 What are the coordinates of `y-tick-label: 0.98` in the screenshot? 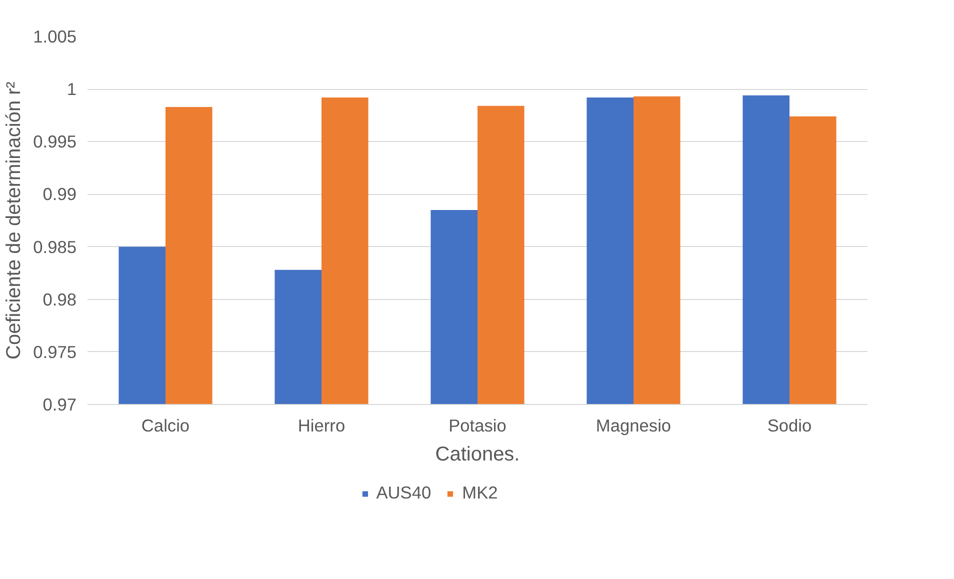 It's located at (59, 299).